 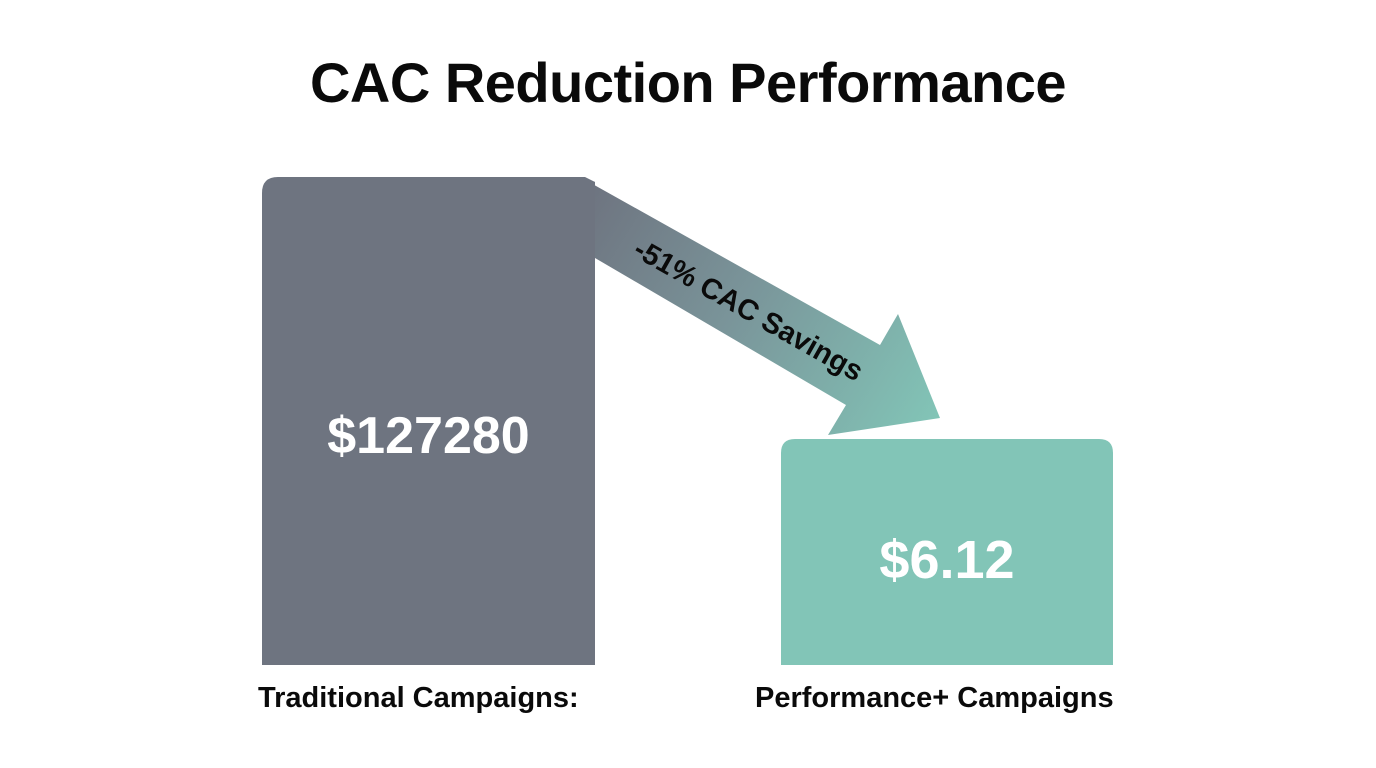 I want to click on category-label-performance: Performance+ Campaigns, so click(x=934, y=698).